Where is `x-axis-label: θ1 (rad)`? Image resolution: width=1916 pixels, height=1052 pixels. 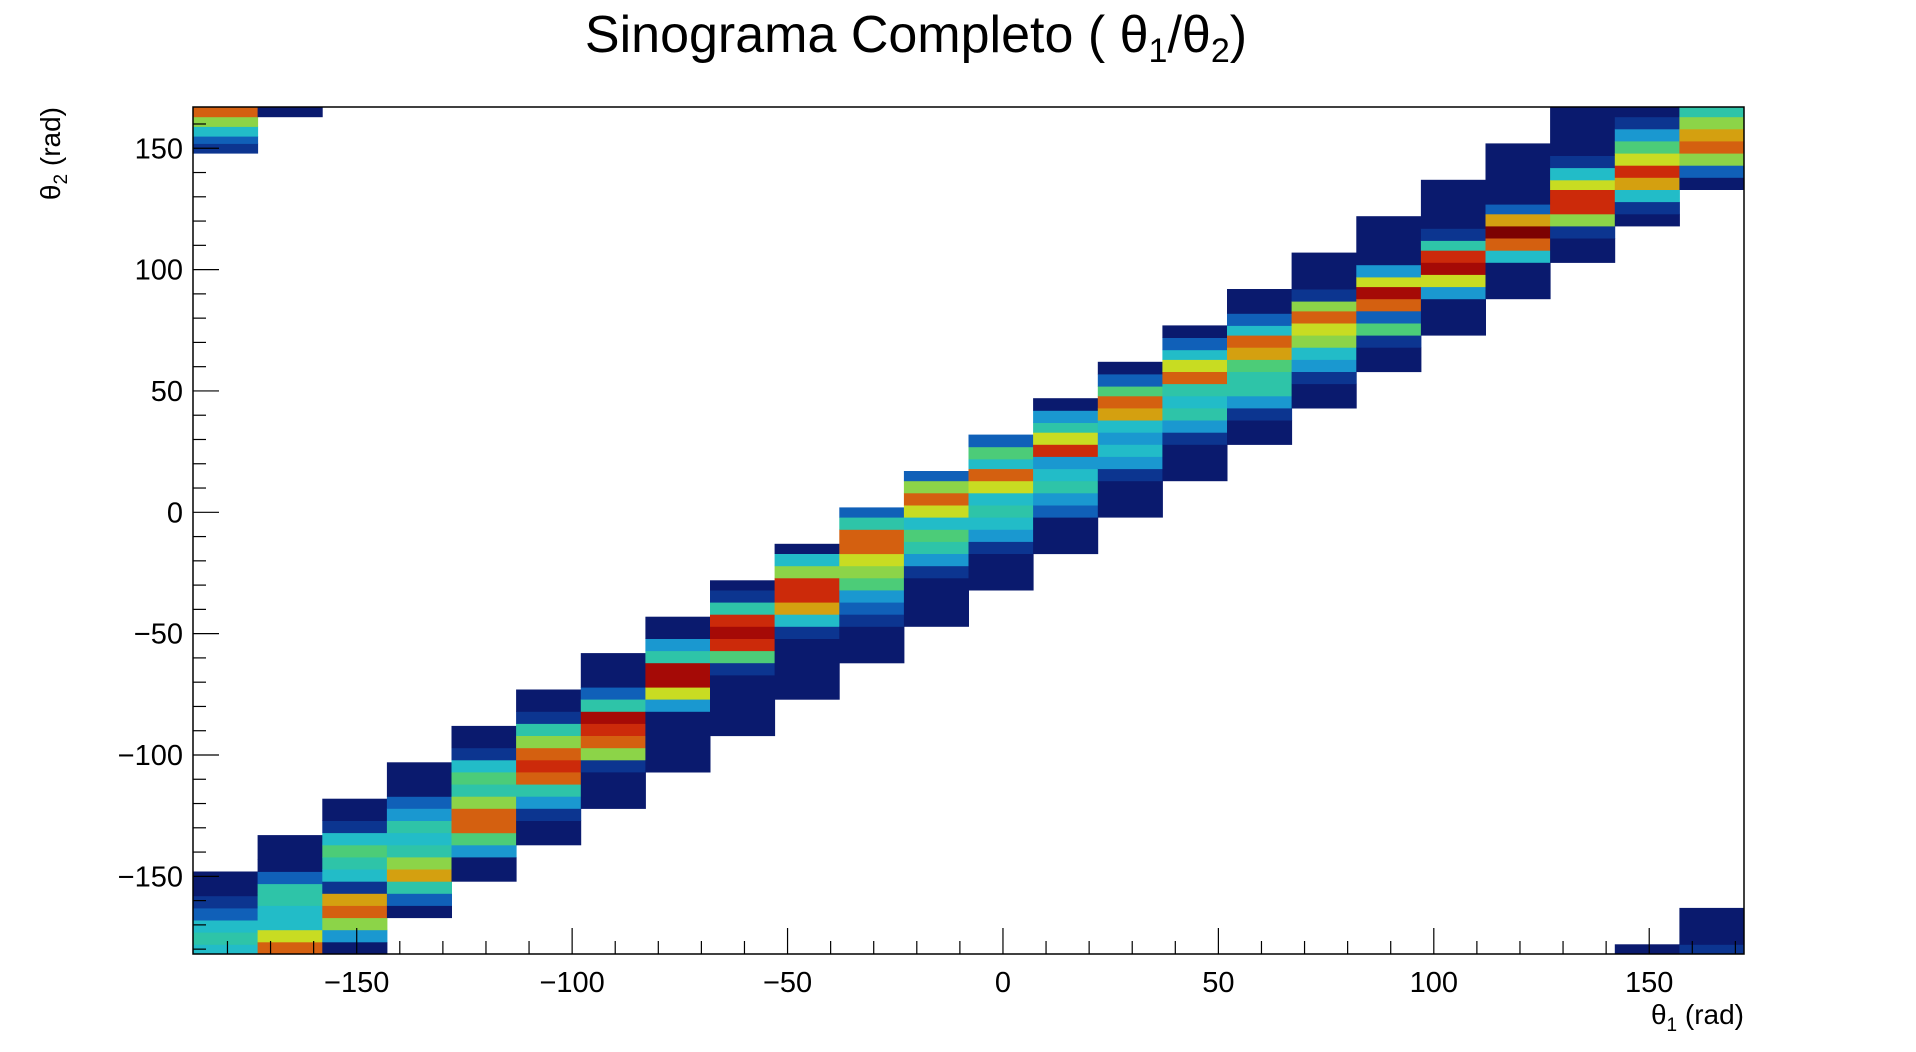
x-axis-label: θ1 (rad) is located at coordinates (1697, 1017).